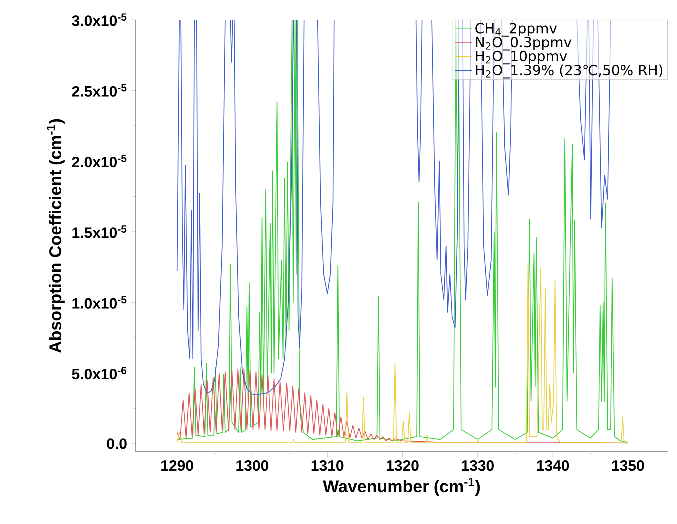 The height and width of the screenshot is (524, 677). Describe the element at coordinates (99, 20) in the screenshot. I see `y-tick-label: 3.0x10$^{-5}$` at that location.